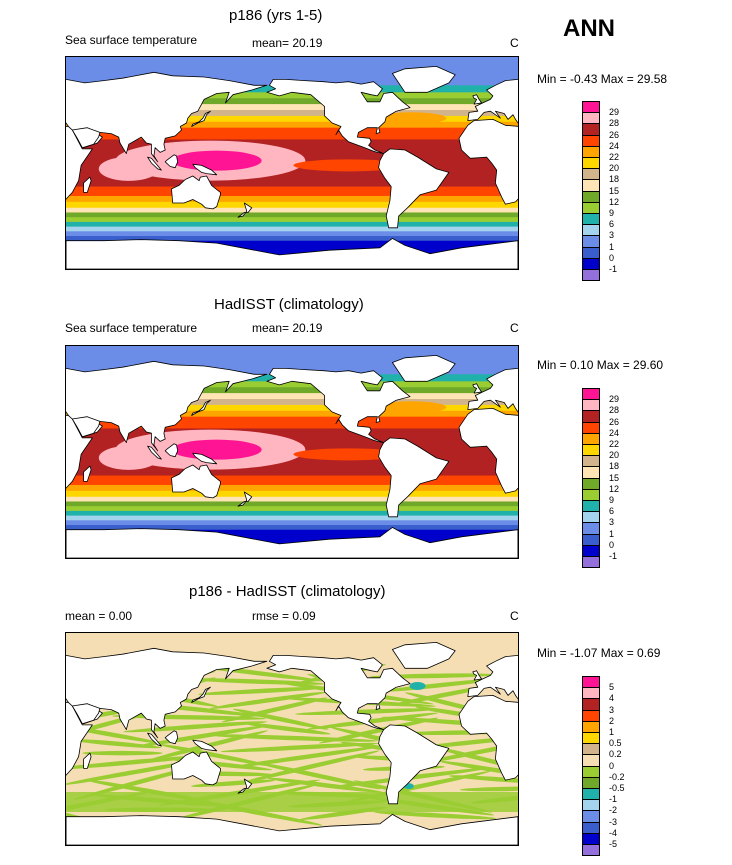  Describe the element at coordinates (612, 224) in the screenshot. I see `colorbar-tick-label: 6` at that location.